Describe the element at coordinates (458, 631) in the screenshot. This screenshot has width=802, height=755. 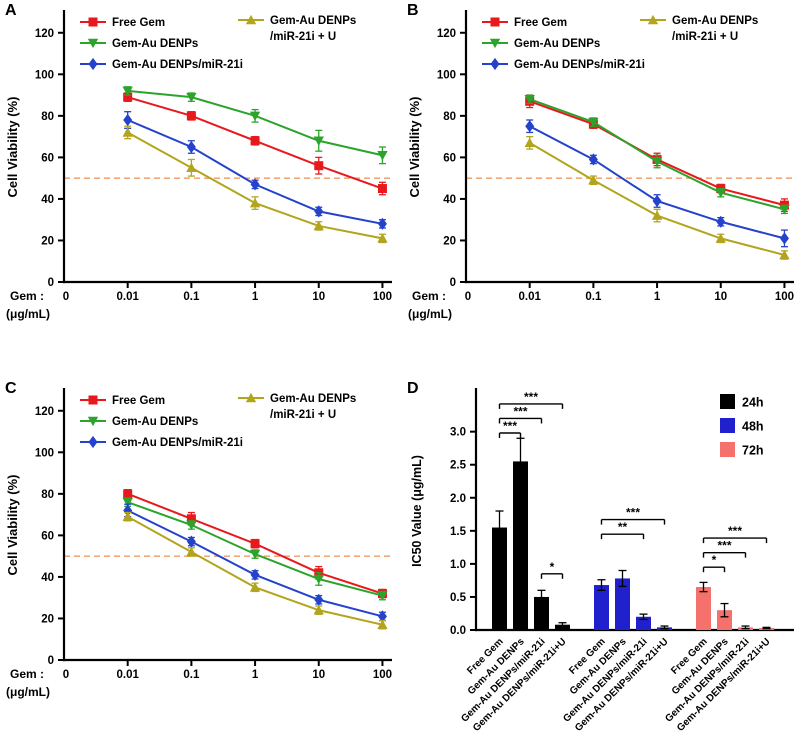
I see `svg-text: 0.0` at that location.